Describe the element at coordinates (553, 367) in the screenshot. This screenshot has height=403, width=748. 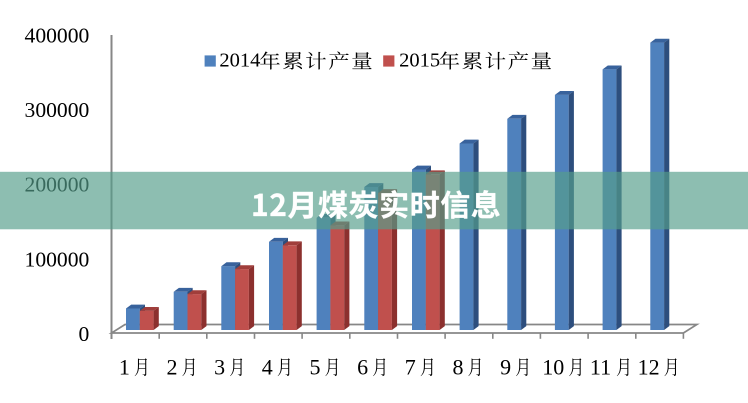
I see `svg-text: 10` at that location.